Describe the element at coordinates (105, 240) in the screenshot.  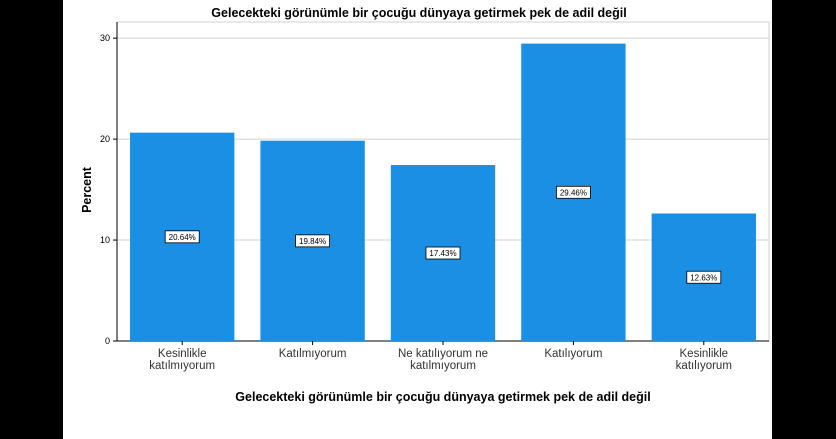
I see `y-tick-label: 10` at that location.